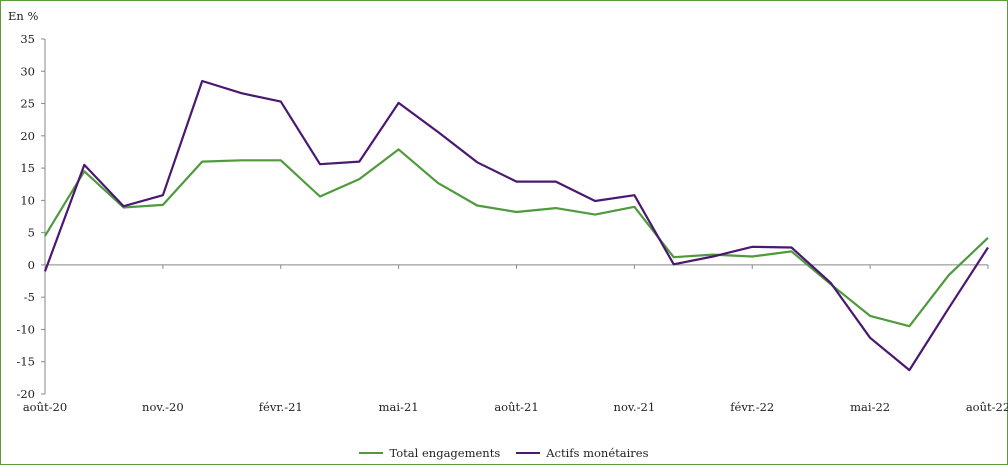  What do you see at coordinates (31, 216) in the screenshot?
I see `y-axis: 35 30 25 20 15 10 5 0 -5 -10 -15 -20` at bounding box center [31, 216].